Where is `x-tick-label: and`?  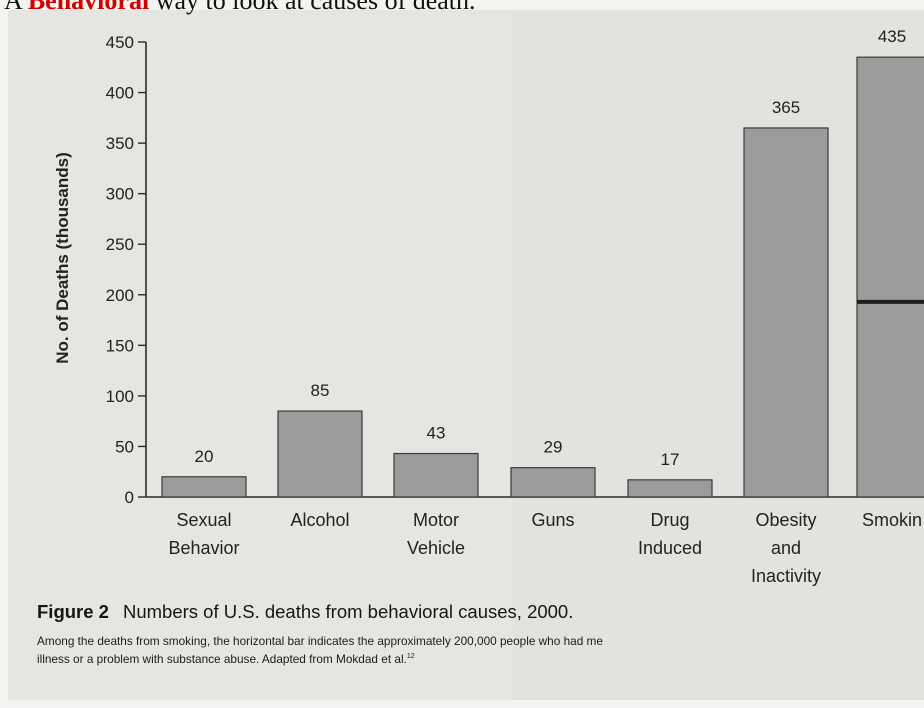 x-tick-label: and is located at coordinates (786, 548).